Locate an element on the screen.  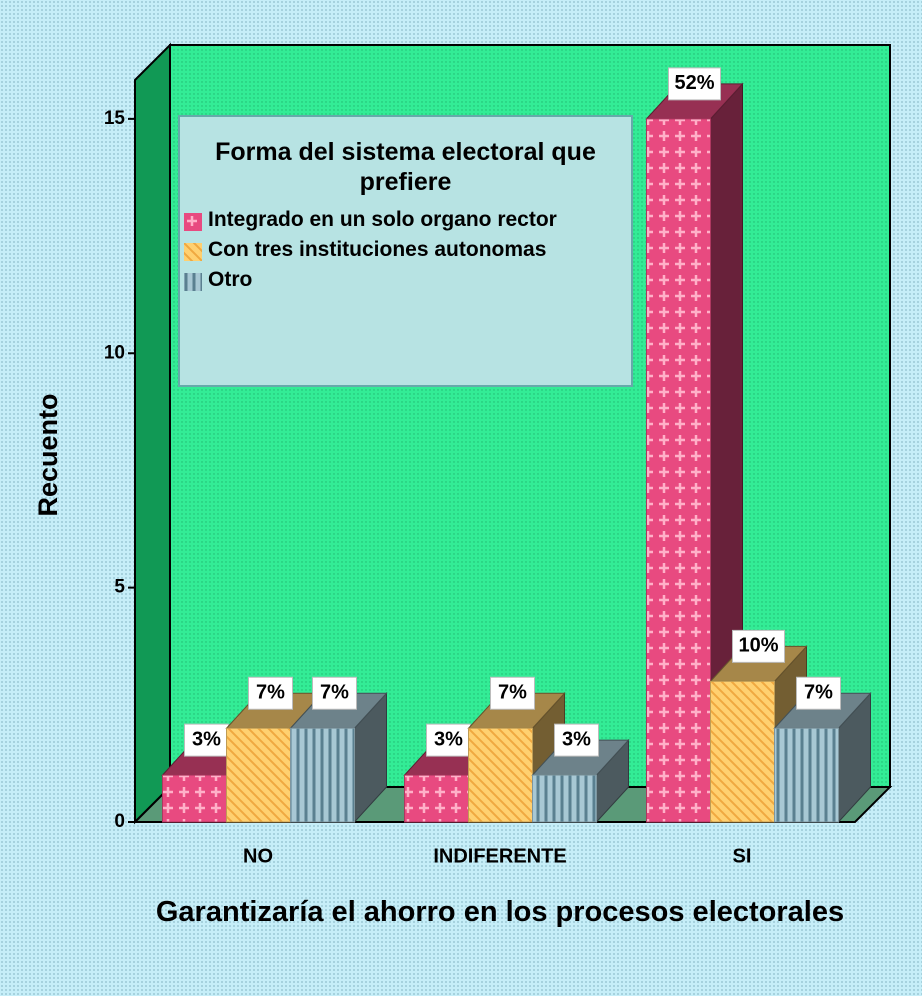
legend-title: Forma del sistema electoral que prefiere is located at coordinates (405, 167).